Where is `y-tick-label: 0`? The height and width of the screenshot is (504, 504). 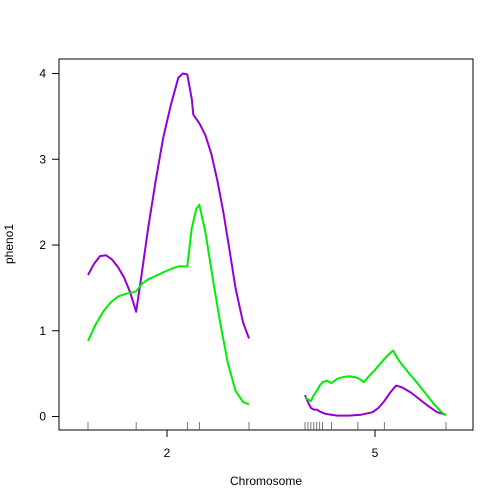
y-tick-label: 0 is located at coordinates (42, 417).